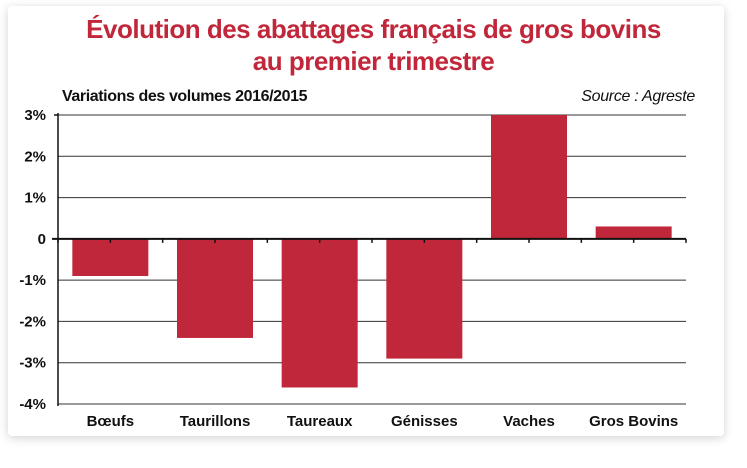  Describe the element at coordinates (35, 115) in the screenshot. I see `y-tick-label: 3%` at that location.